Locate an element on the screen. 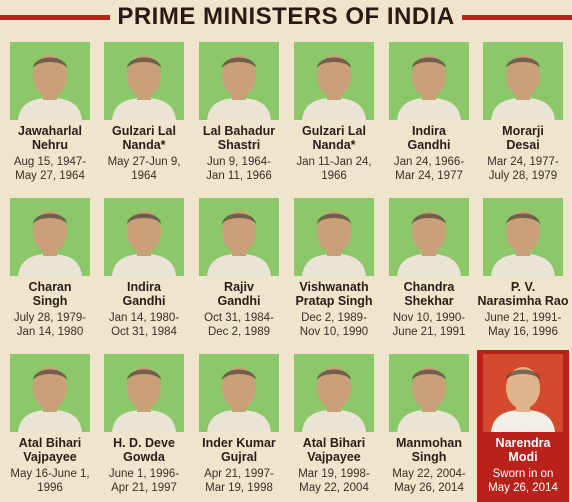 This screenshot has width=572, height=502. tenure: Oct 31, 1984- Dec 2, 1989 is located at coordinates (239, 325).